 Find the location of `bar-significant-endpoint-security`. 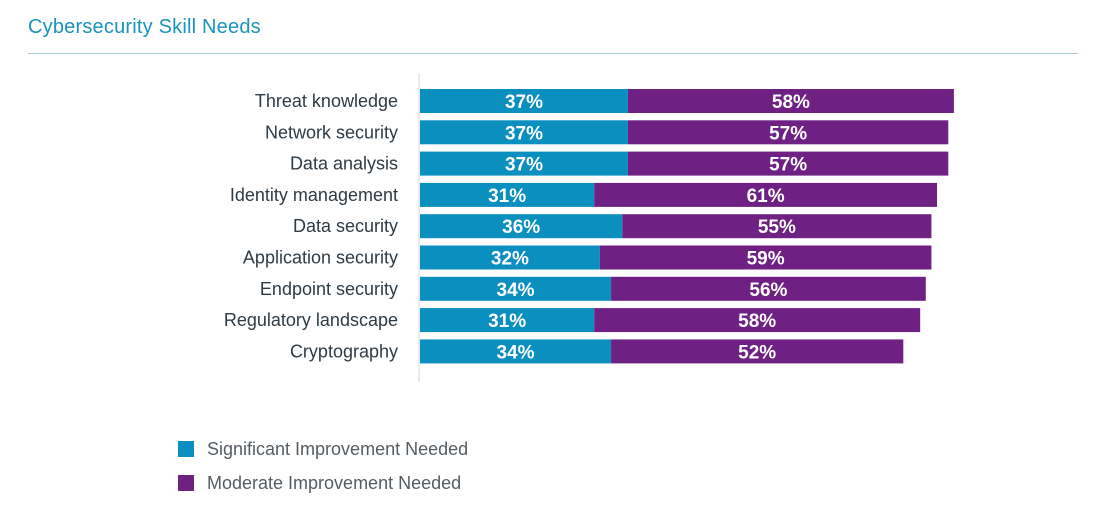

bar-significant-endpoint-security is located at coordinates (516, 288).